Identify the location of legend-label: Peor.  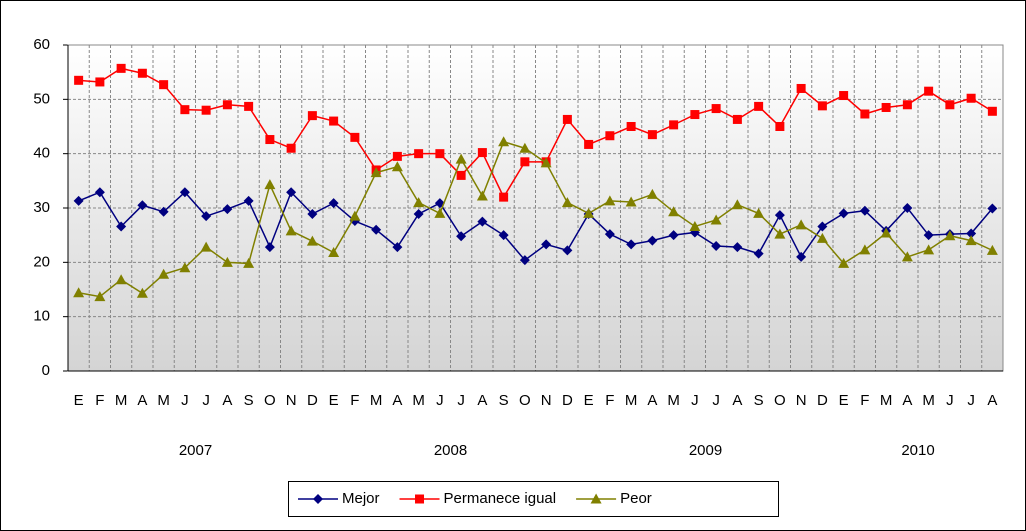
(636, 498).